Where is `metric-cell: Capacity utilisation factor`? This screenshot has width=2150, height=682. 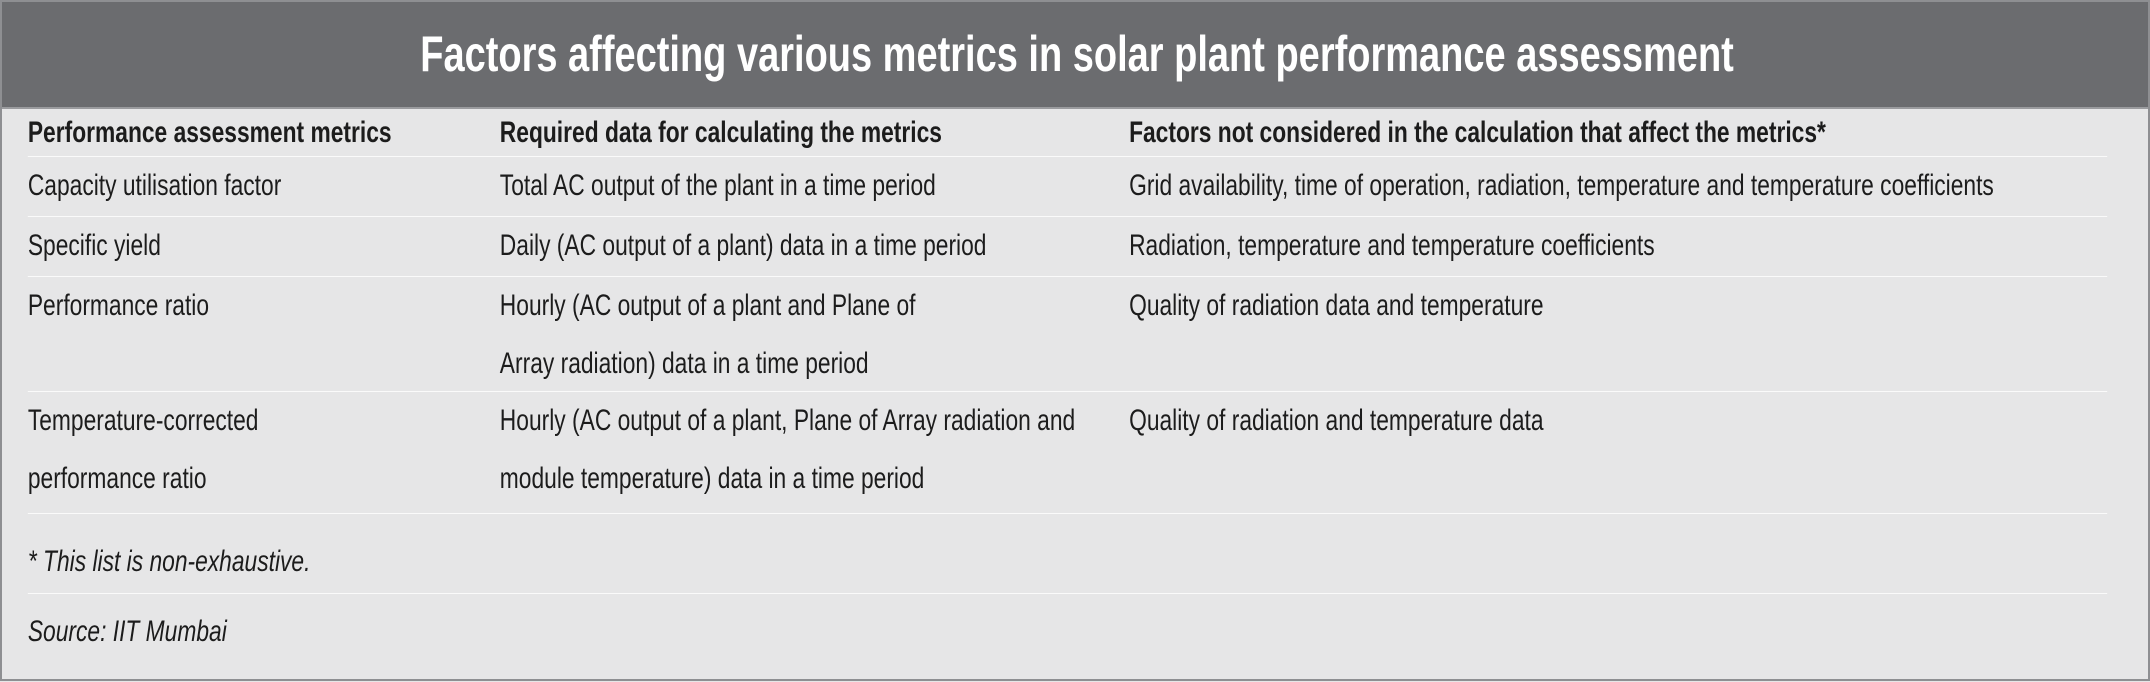 metric-cell: Capacity utilisation factor is located at coordinates (154, 185).